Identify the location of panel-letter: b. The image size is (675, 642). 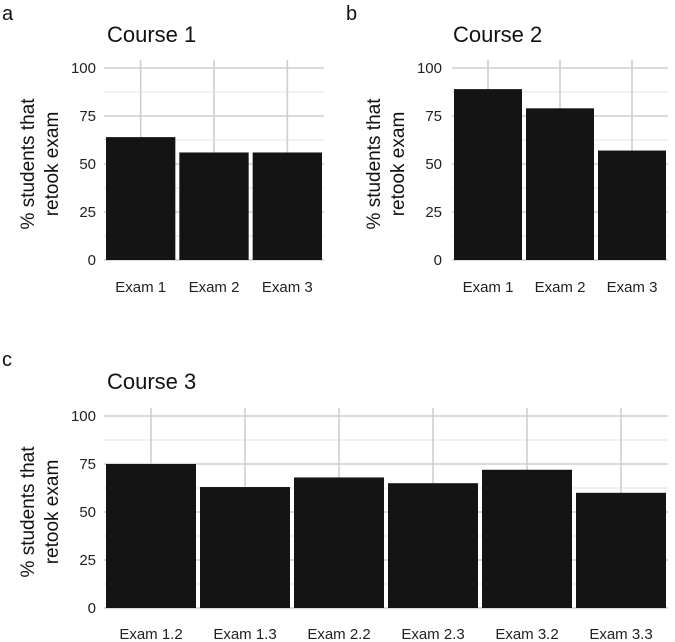
(351, 14).